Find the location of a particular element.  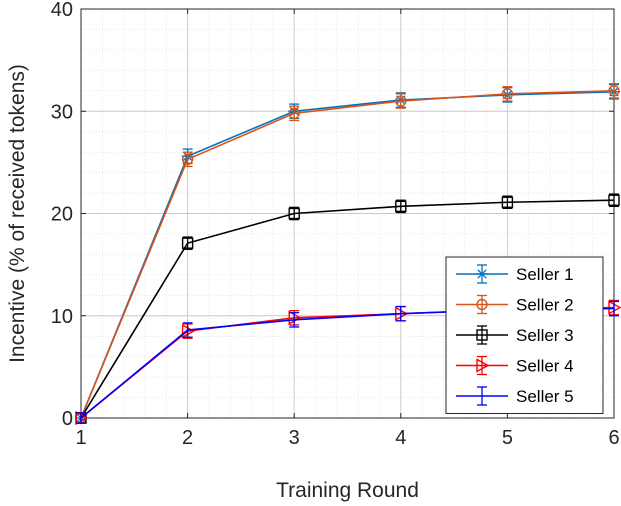

legend-entry-seller-2: Seller 2 is located at coordinates (515, 304).